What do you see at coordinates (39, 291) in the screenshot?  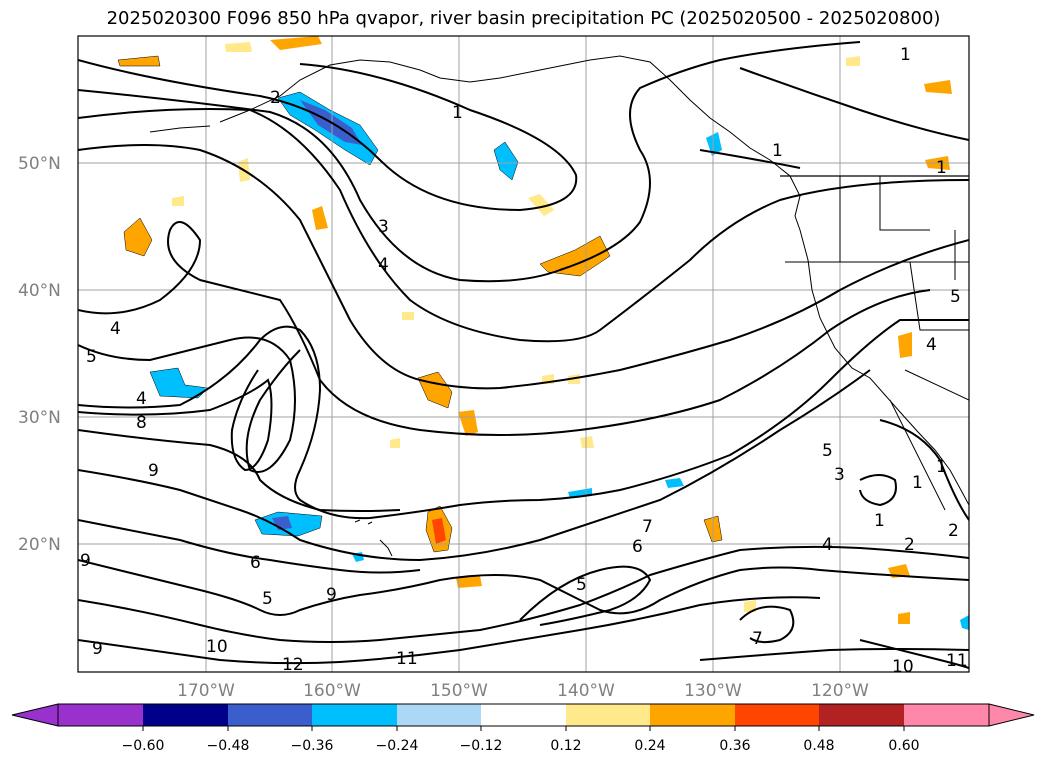 I see `lat-label-40n: 40°N` at bounding box center [39, 291].